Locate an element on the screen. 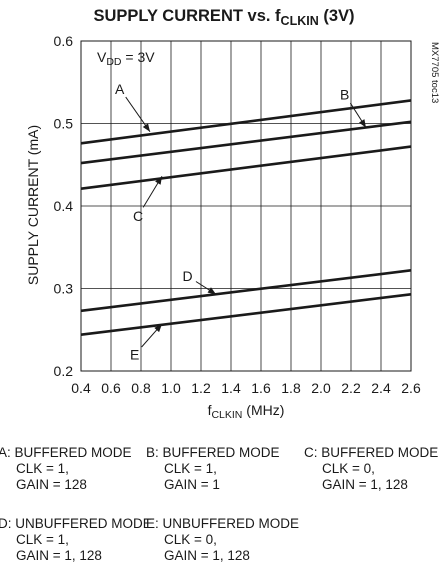 The height and width of the screenshot is (573, 448). callout-label-c: C is located at coordinates (138, 216).